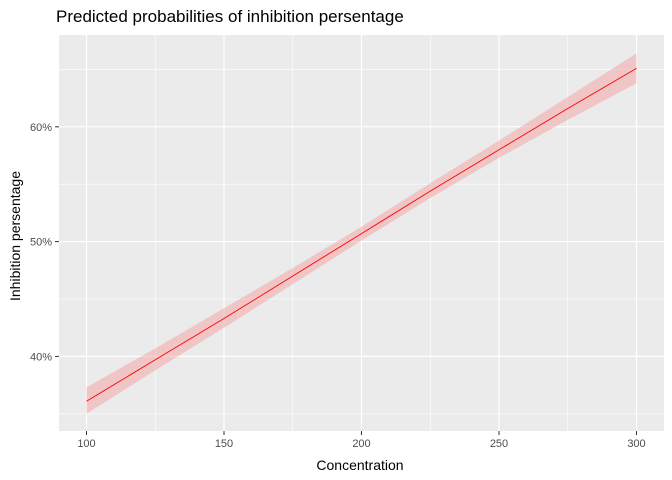  Describe the element at coordinates (636, 444) in the screenshot. I see `x-tick-label: 300` at that location.